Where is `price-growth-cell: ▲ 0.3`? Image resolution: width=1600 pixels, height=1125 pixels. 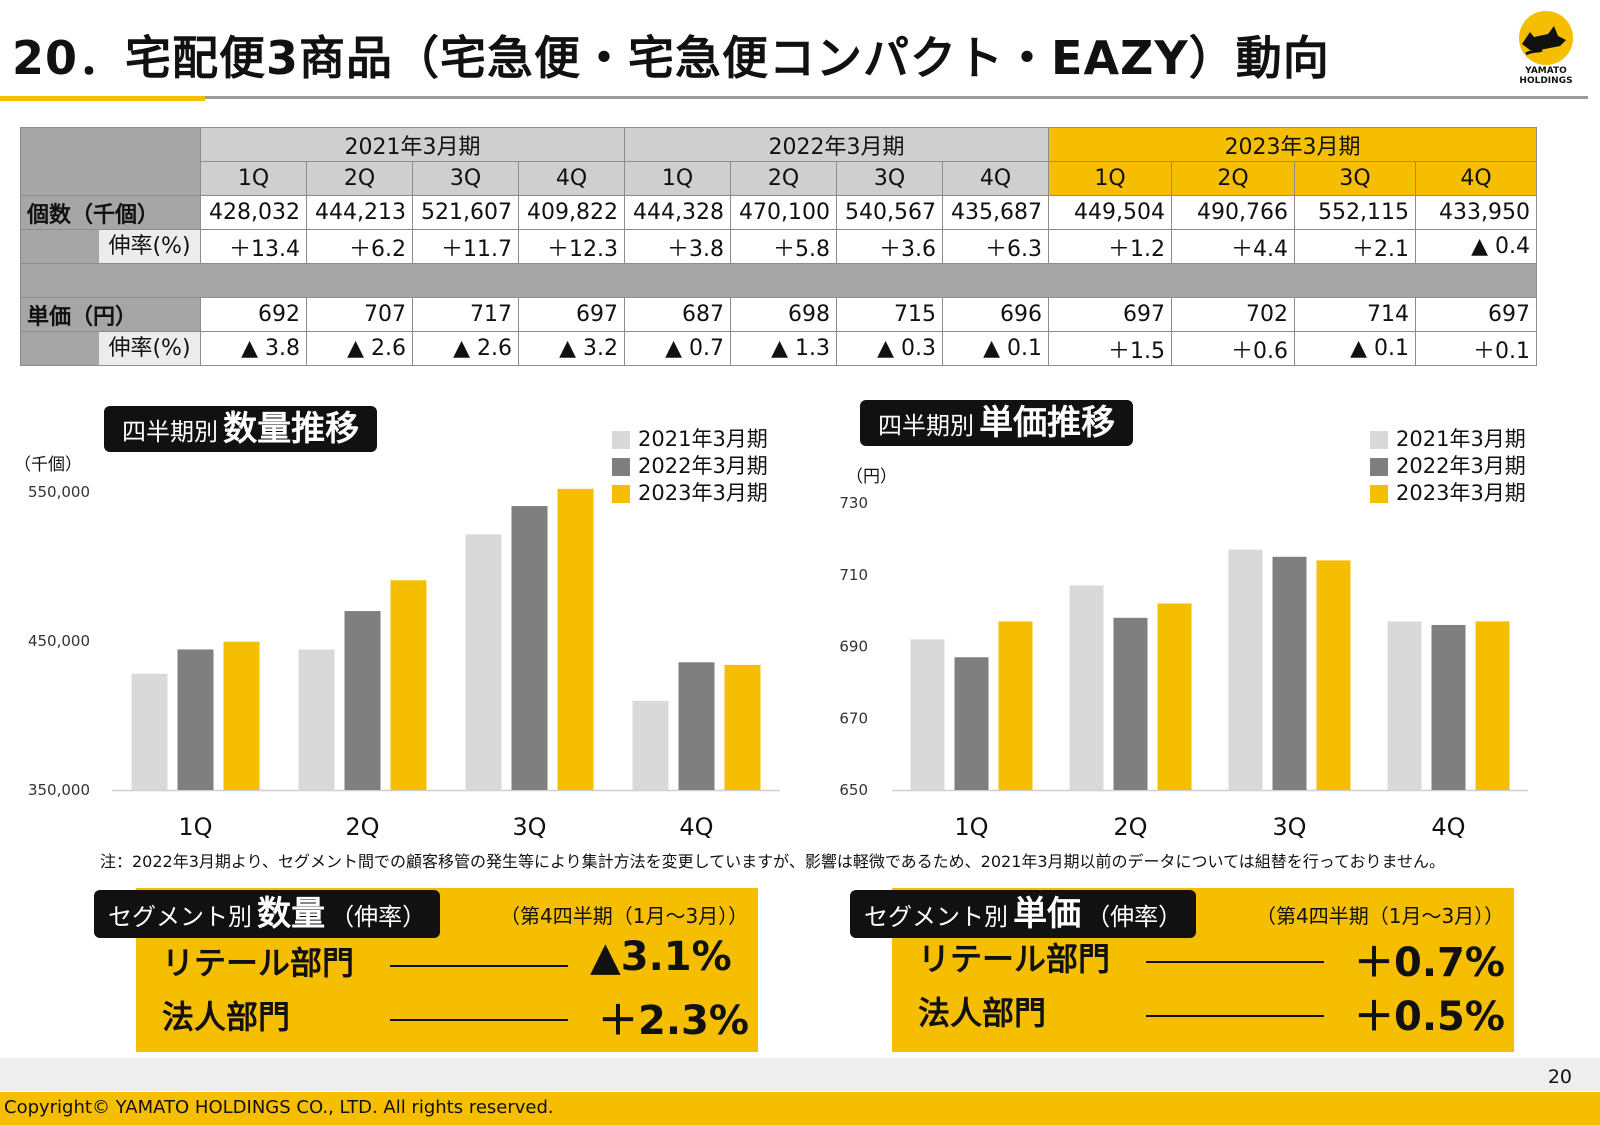
price-growth-cell: ▲ 0.3 is located at coordinates (889, 348).